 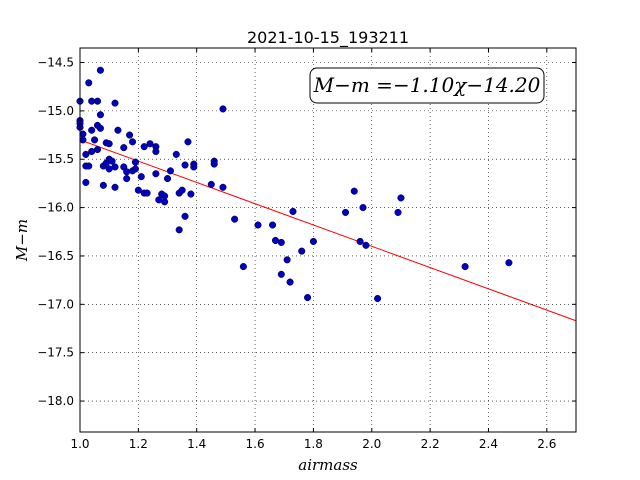 I want to click on chart-title: 2021-10-15_193211, so click(x=328, y=38).